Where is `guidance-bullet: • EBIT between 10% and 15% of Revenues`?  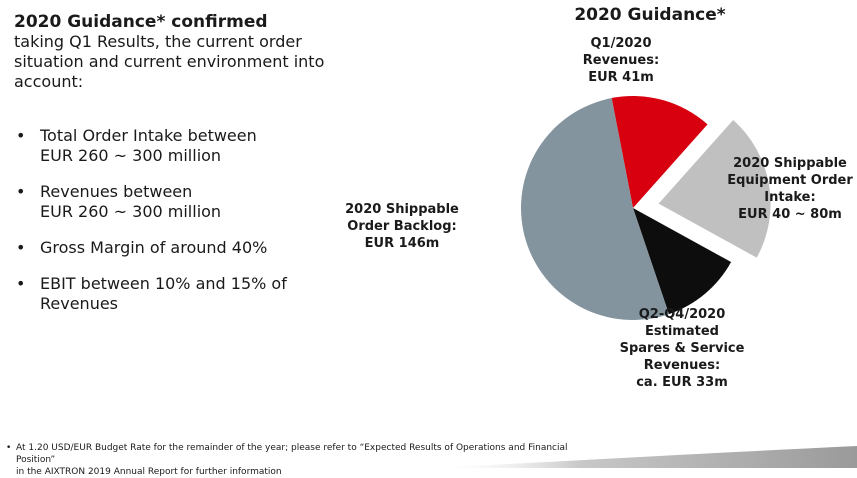 guidance-bullet: • EBIT between 10% and 15% of Revenues is located at coordinates (179, 294).